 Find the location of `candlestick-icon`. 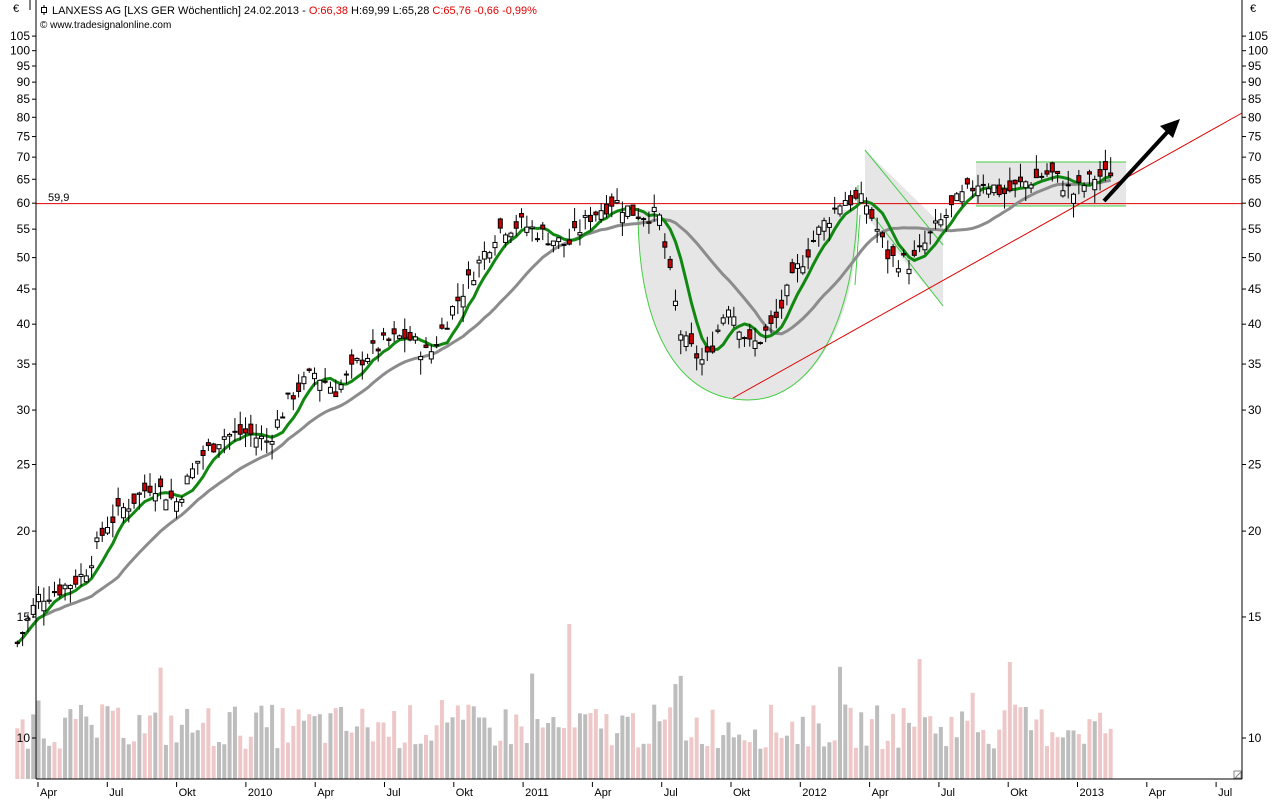

candlestick-icon is located at coordinates (44, 10).